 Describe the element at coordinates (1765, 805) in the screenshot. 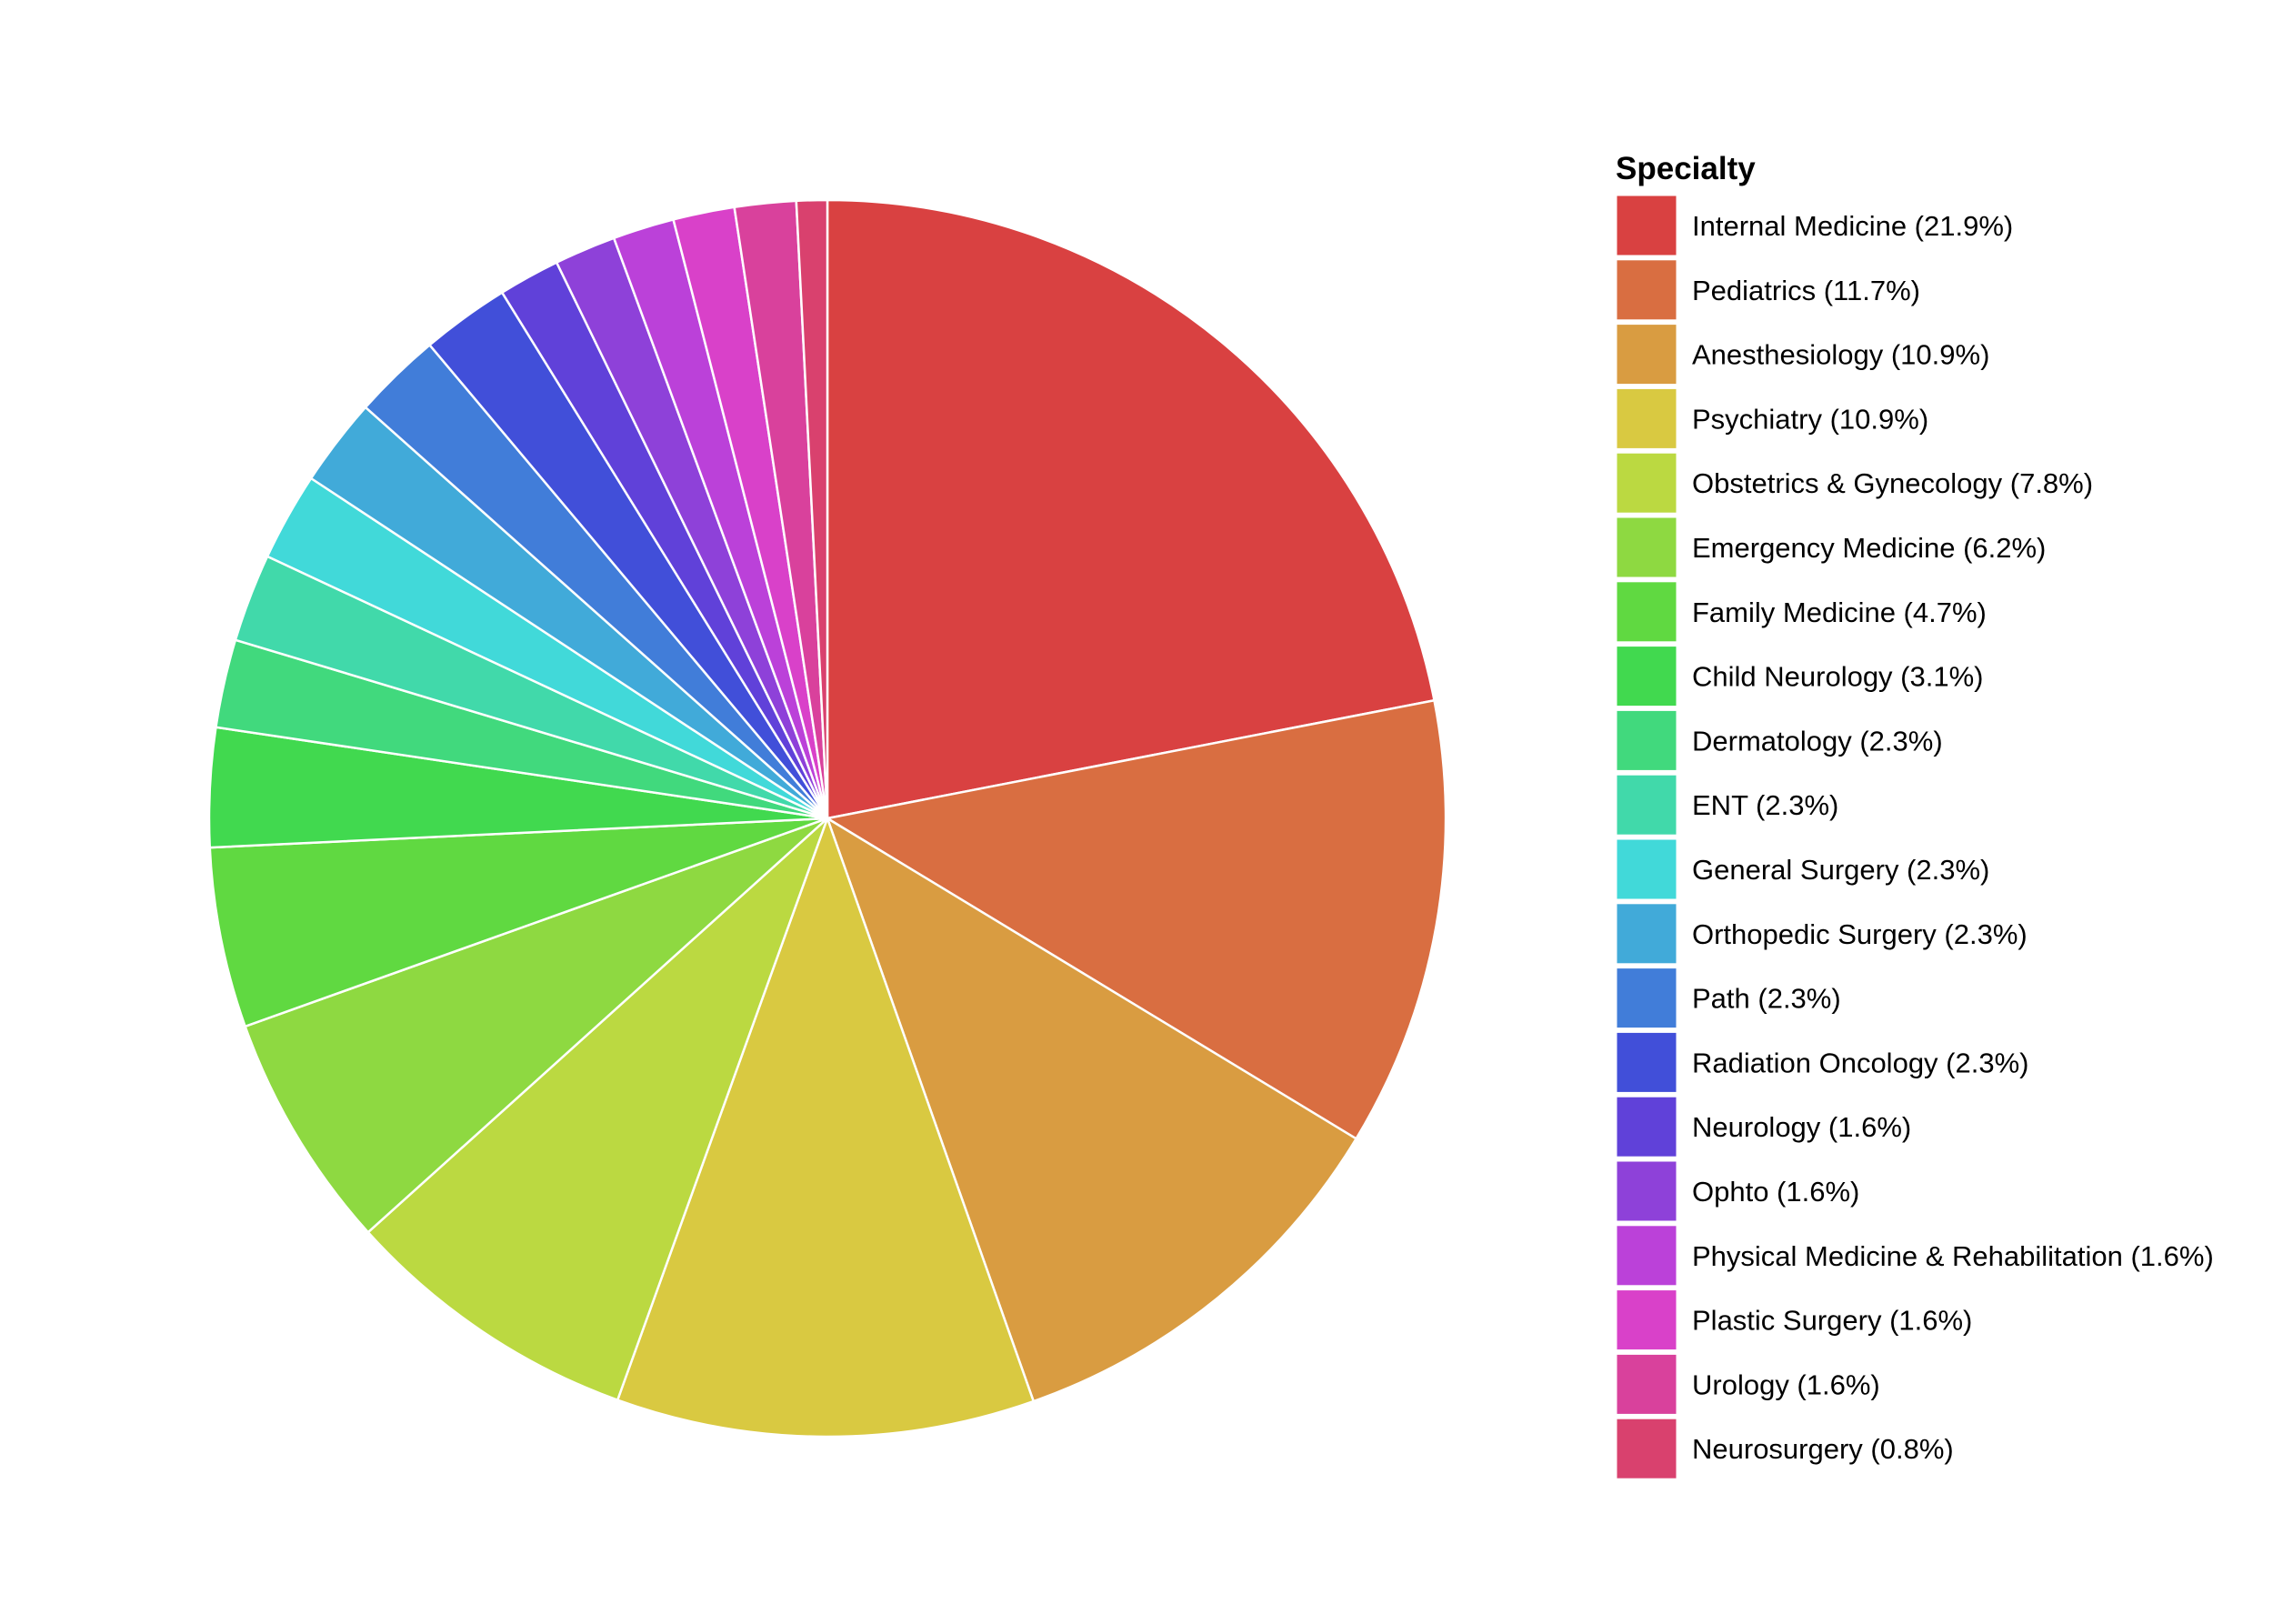

I see `legend-label-10: ENT (2.3%)` at that location.